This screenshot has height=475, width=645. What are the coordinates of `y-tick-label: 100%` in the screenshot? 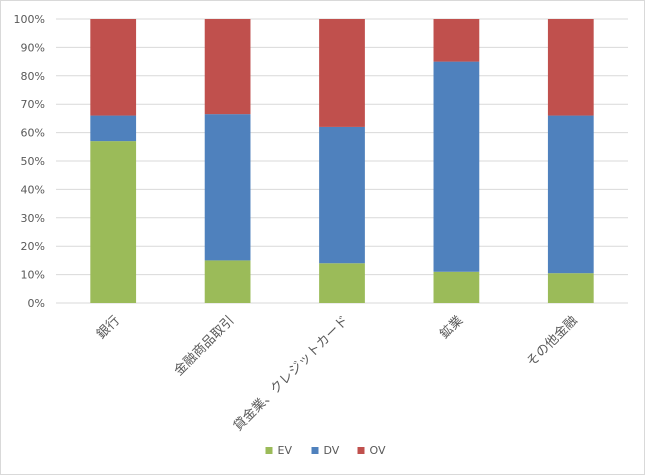 It's located at (29, 19).